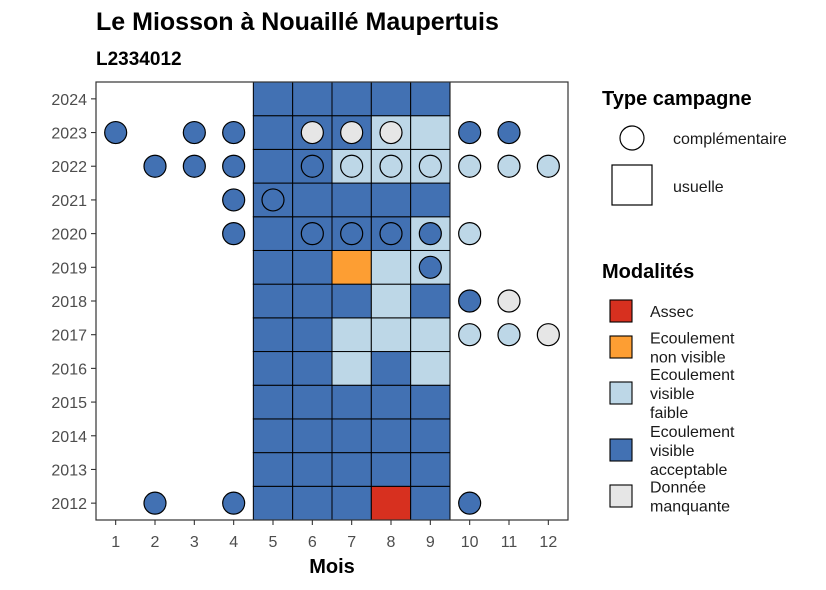 This screenshot has height=590, width=826. I want to click on x-axis: 1 2 3 4 5 6 7 8 9 10 11 12, so click(334, 535).